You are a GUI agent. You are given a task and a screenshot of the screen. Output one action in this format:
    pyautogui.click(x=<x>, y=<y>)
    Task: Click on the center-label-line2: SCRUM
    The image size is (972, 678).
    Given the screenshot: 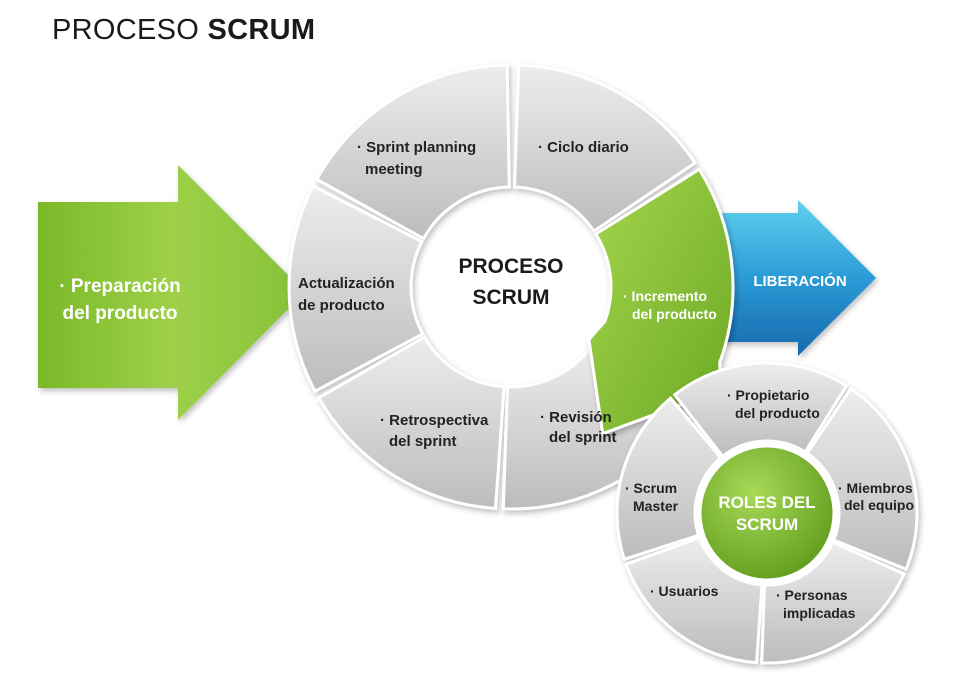 What is the action you would take?
    pyautogui.click(x=511, y=297)
    